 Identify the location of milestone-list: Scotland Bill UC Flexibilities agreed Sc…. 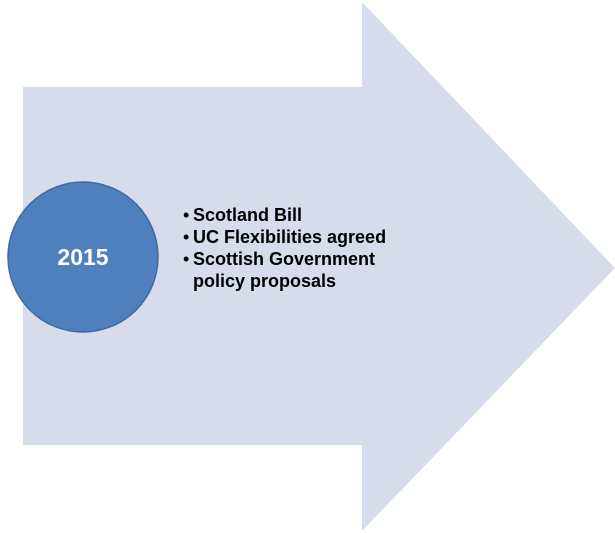
(293, 248).